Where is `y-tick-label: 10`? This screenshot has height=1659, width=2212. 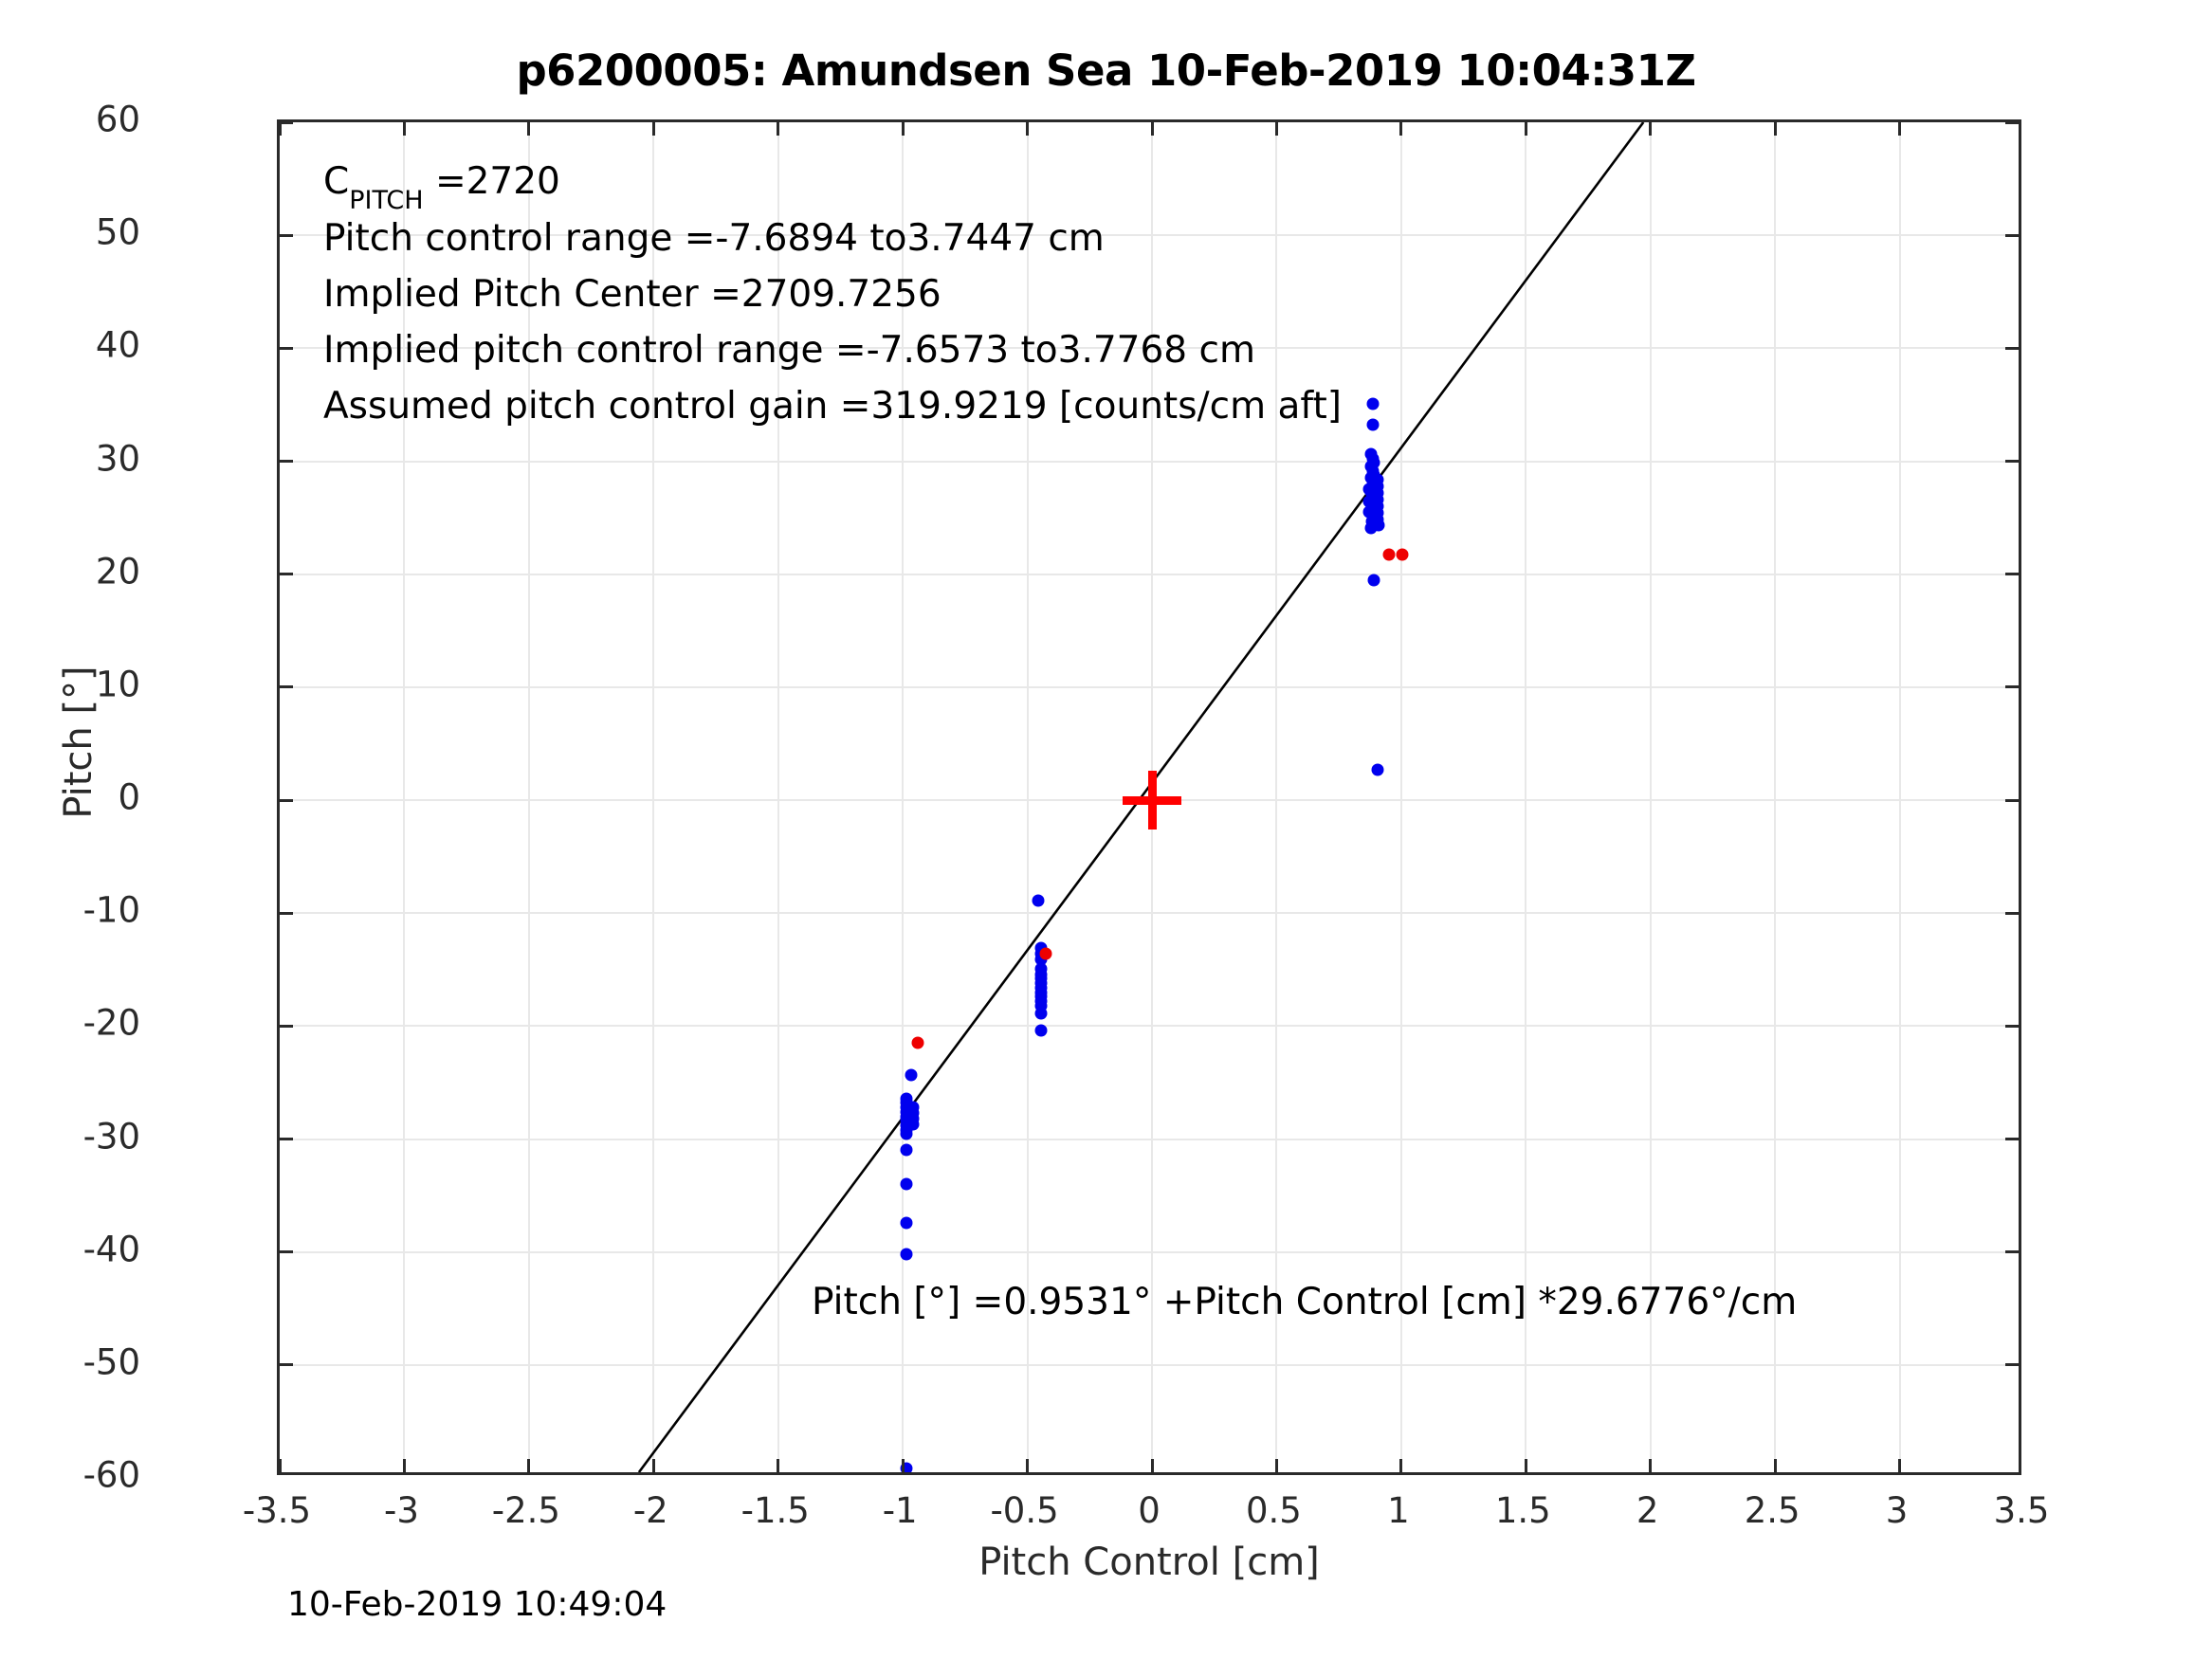
y-tick-label: 10 is located at coordinates (117, 684).